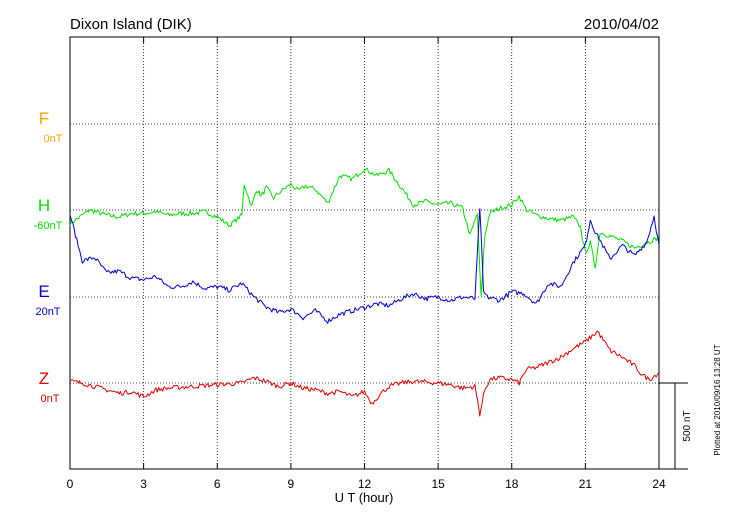 The width and height of the screenshot is (730, 520). I want to click on x-axis-label: U T (hour), so click(364, 497).